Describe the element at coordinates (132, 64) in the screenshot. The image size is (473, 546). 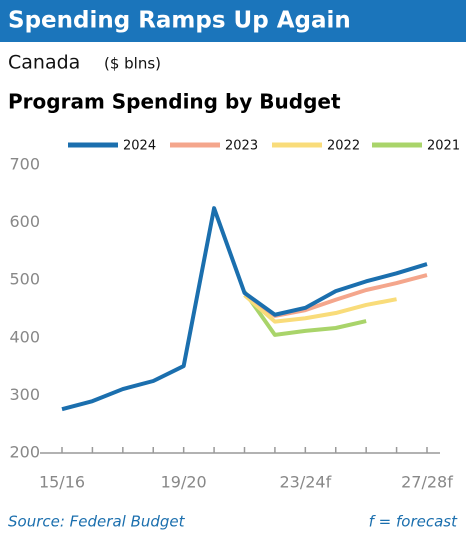
I see `unit: ($ blns)` at that location.